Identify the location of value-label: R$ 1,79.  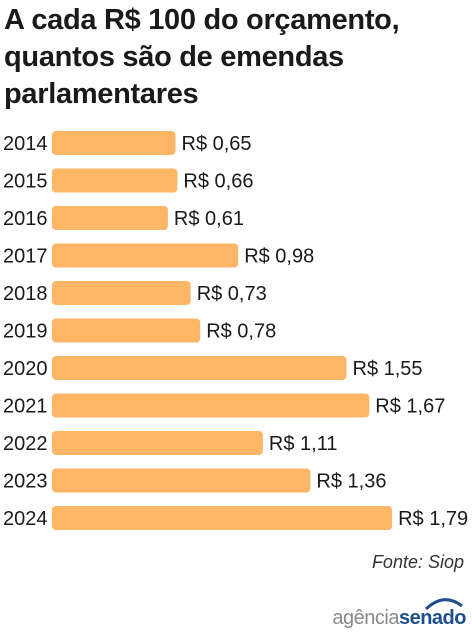
(433, 519).